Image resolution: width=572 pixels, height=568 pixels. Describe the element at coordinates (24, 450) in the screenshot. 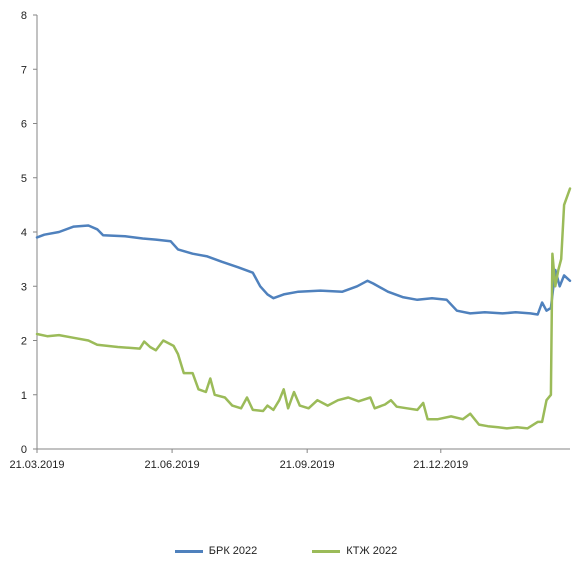

I see `y-tick-label: 0` at that location.